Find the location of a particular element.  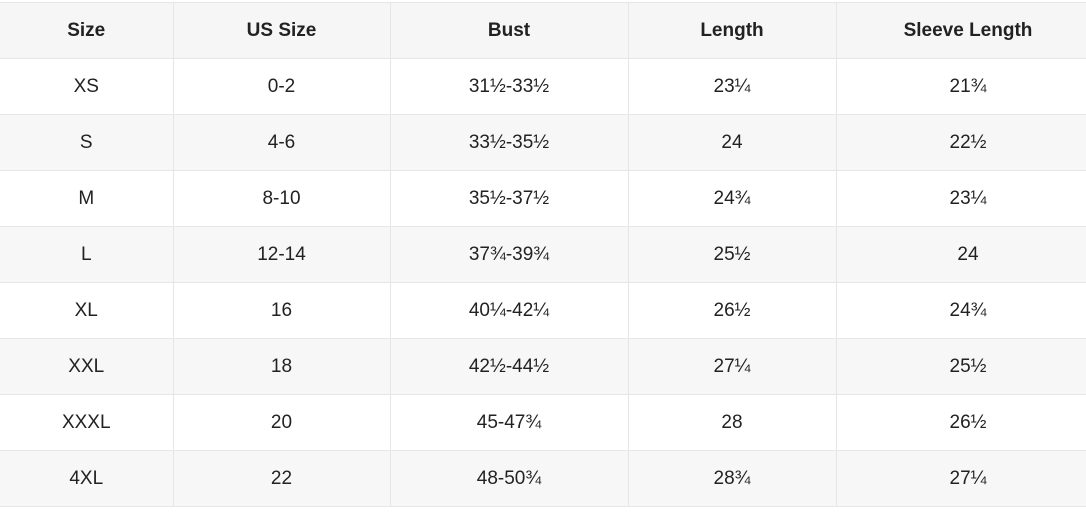

cell-us-size: 18 is located at coordinates (281, 366).